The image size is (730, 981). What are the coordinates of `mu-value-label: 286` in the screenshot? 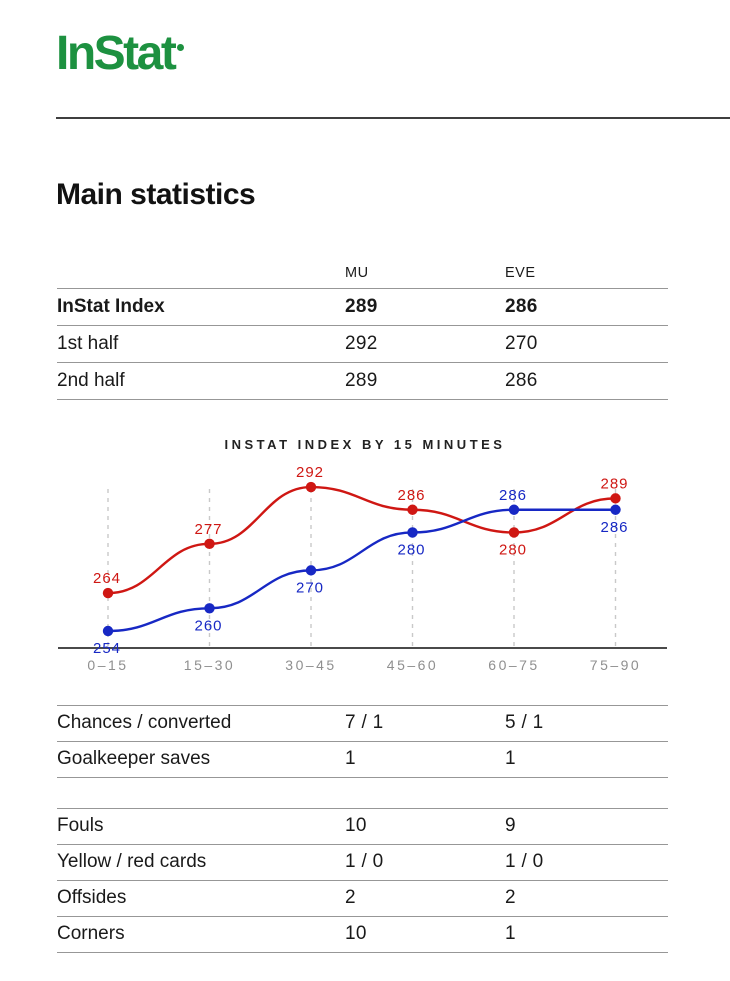 It's located at (411, 495).